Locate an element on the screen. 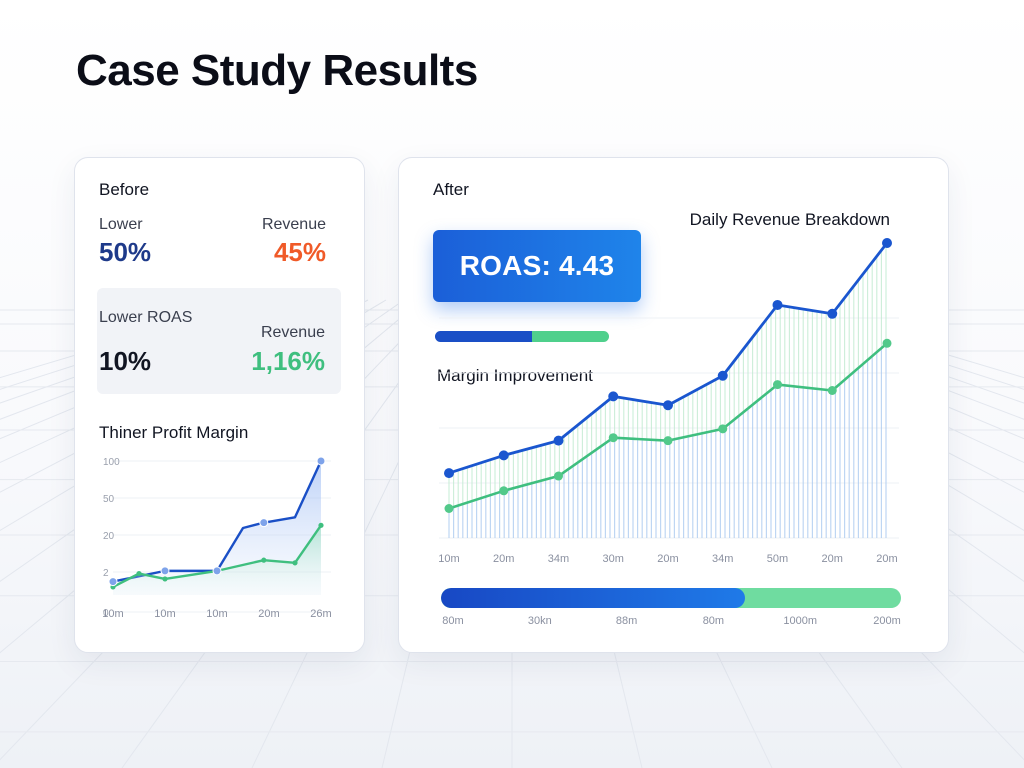  x-tick-label: 50m is located at coordinates (777, 559).